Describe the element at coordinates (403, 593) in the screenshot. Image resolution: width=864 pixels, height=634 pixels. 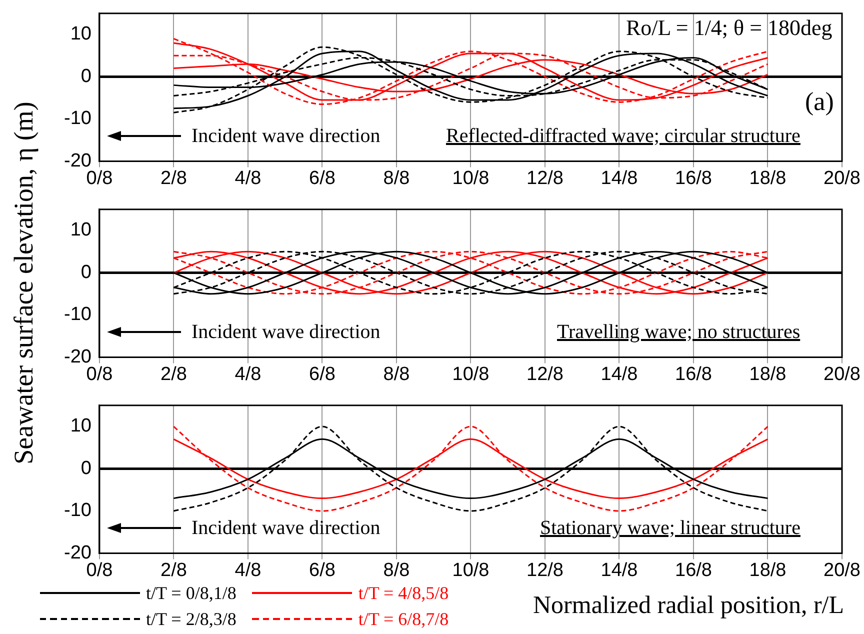
I see `legend-label: t/T = 4/8,5/8` at that location.